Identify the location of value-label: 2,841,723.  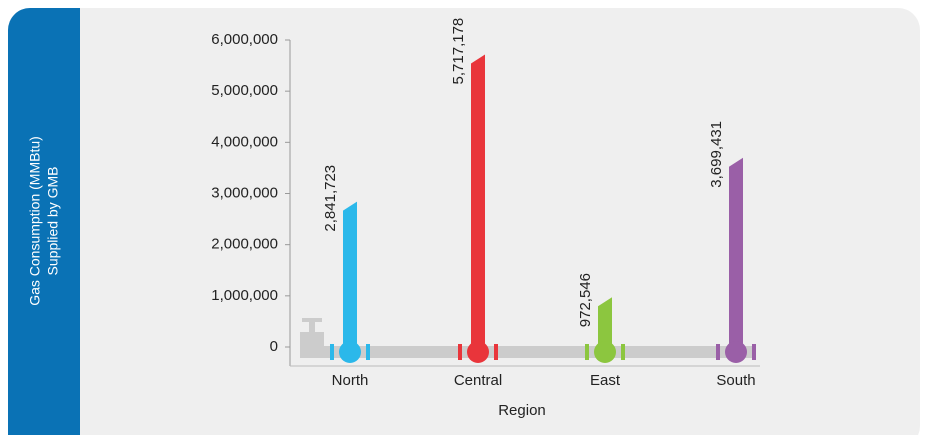
(330, 198).